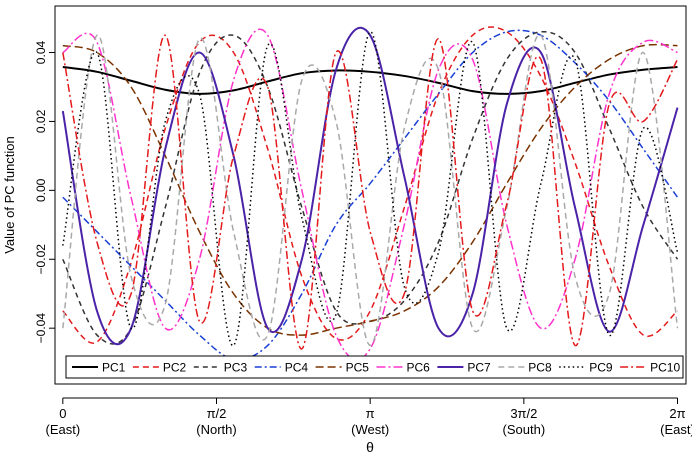 This screenshot has height=457, width=692. What do you see at coordinates (479, 368) in the screenshot?
I see `legend-label-pc7: PC7` at bounding box center [479, 368].